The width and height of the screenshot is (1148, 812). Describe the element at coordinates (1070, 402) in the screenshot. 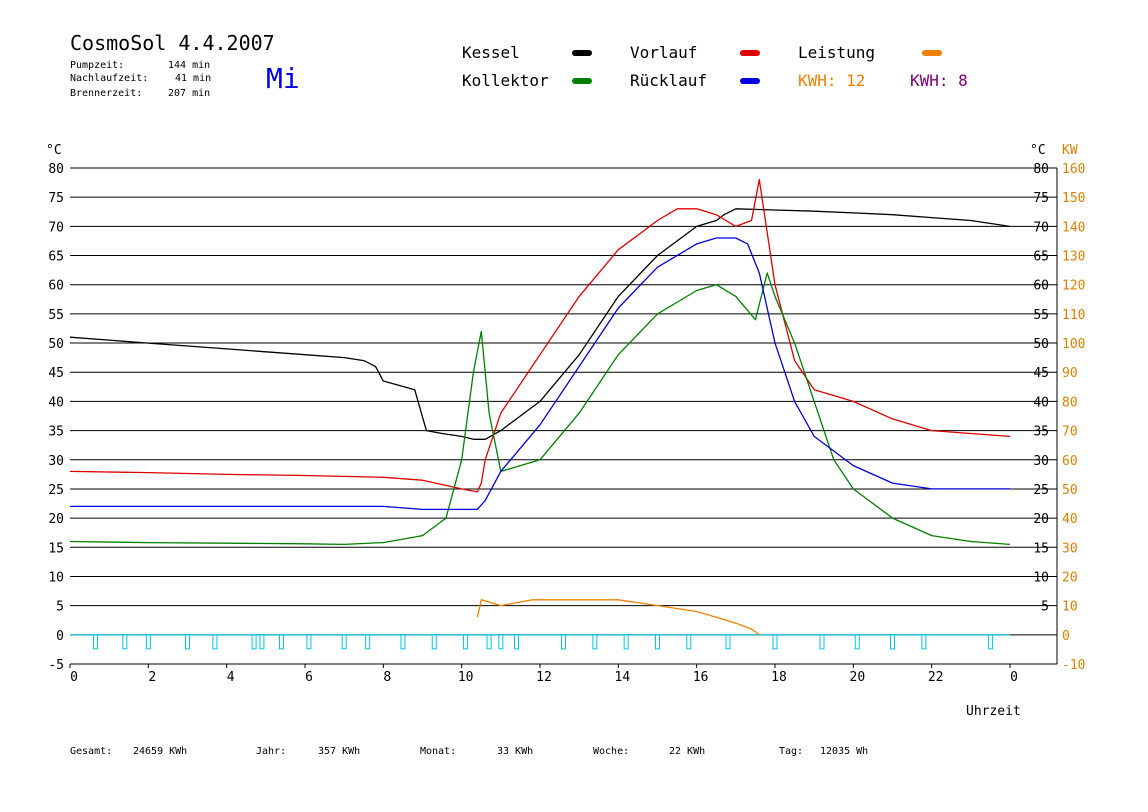

I see `kw-tick-label: 80` at that location.